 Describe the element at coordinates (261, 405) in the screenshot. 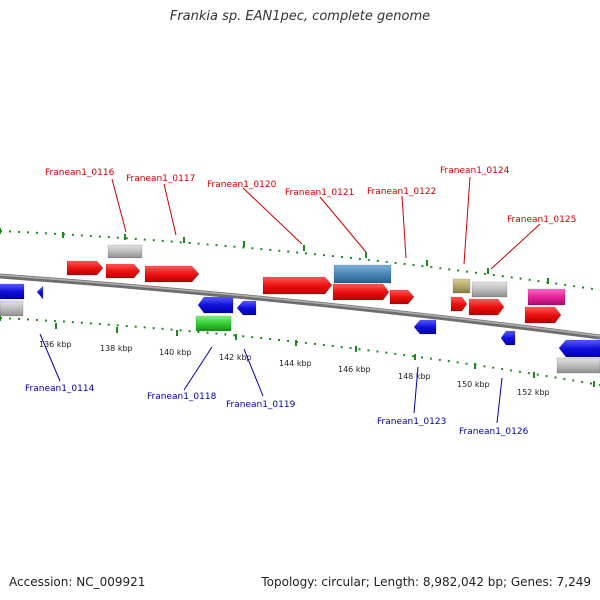

I see `gene-label: Franean1_0119` at that location.